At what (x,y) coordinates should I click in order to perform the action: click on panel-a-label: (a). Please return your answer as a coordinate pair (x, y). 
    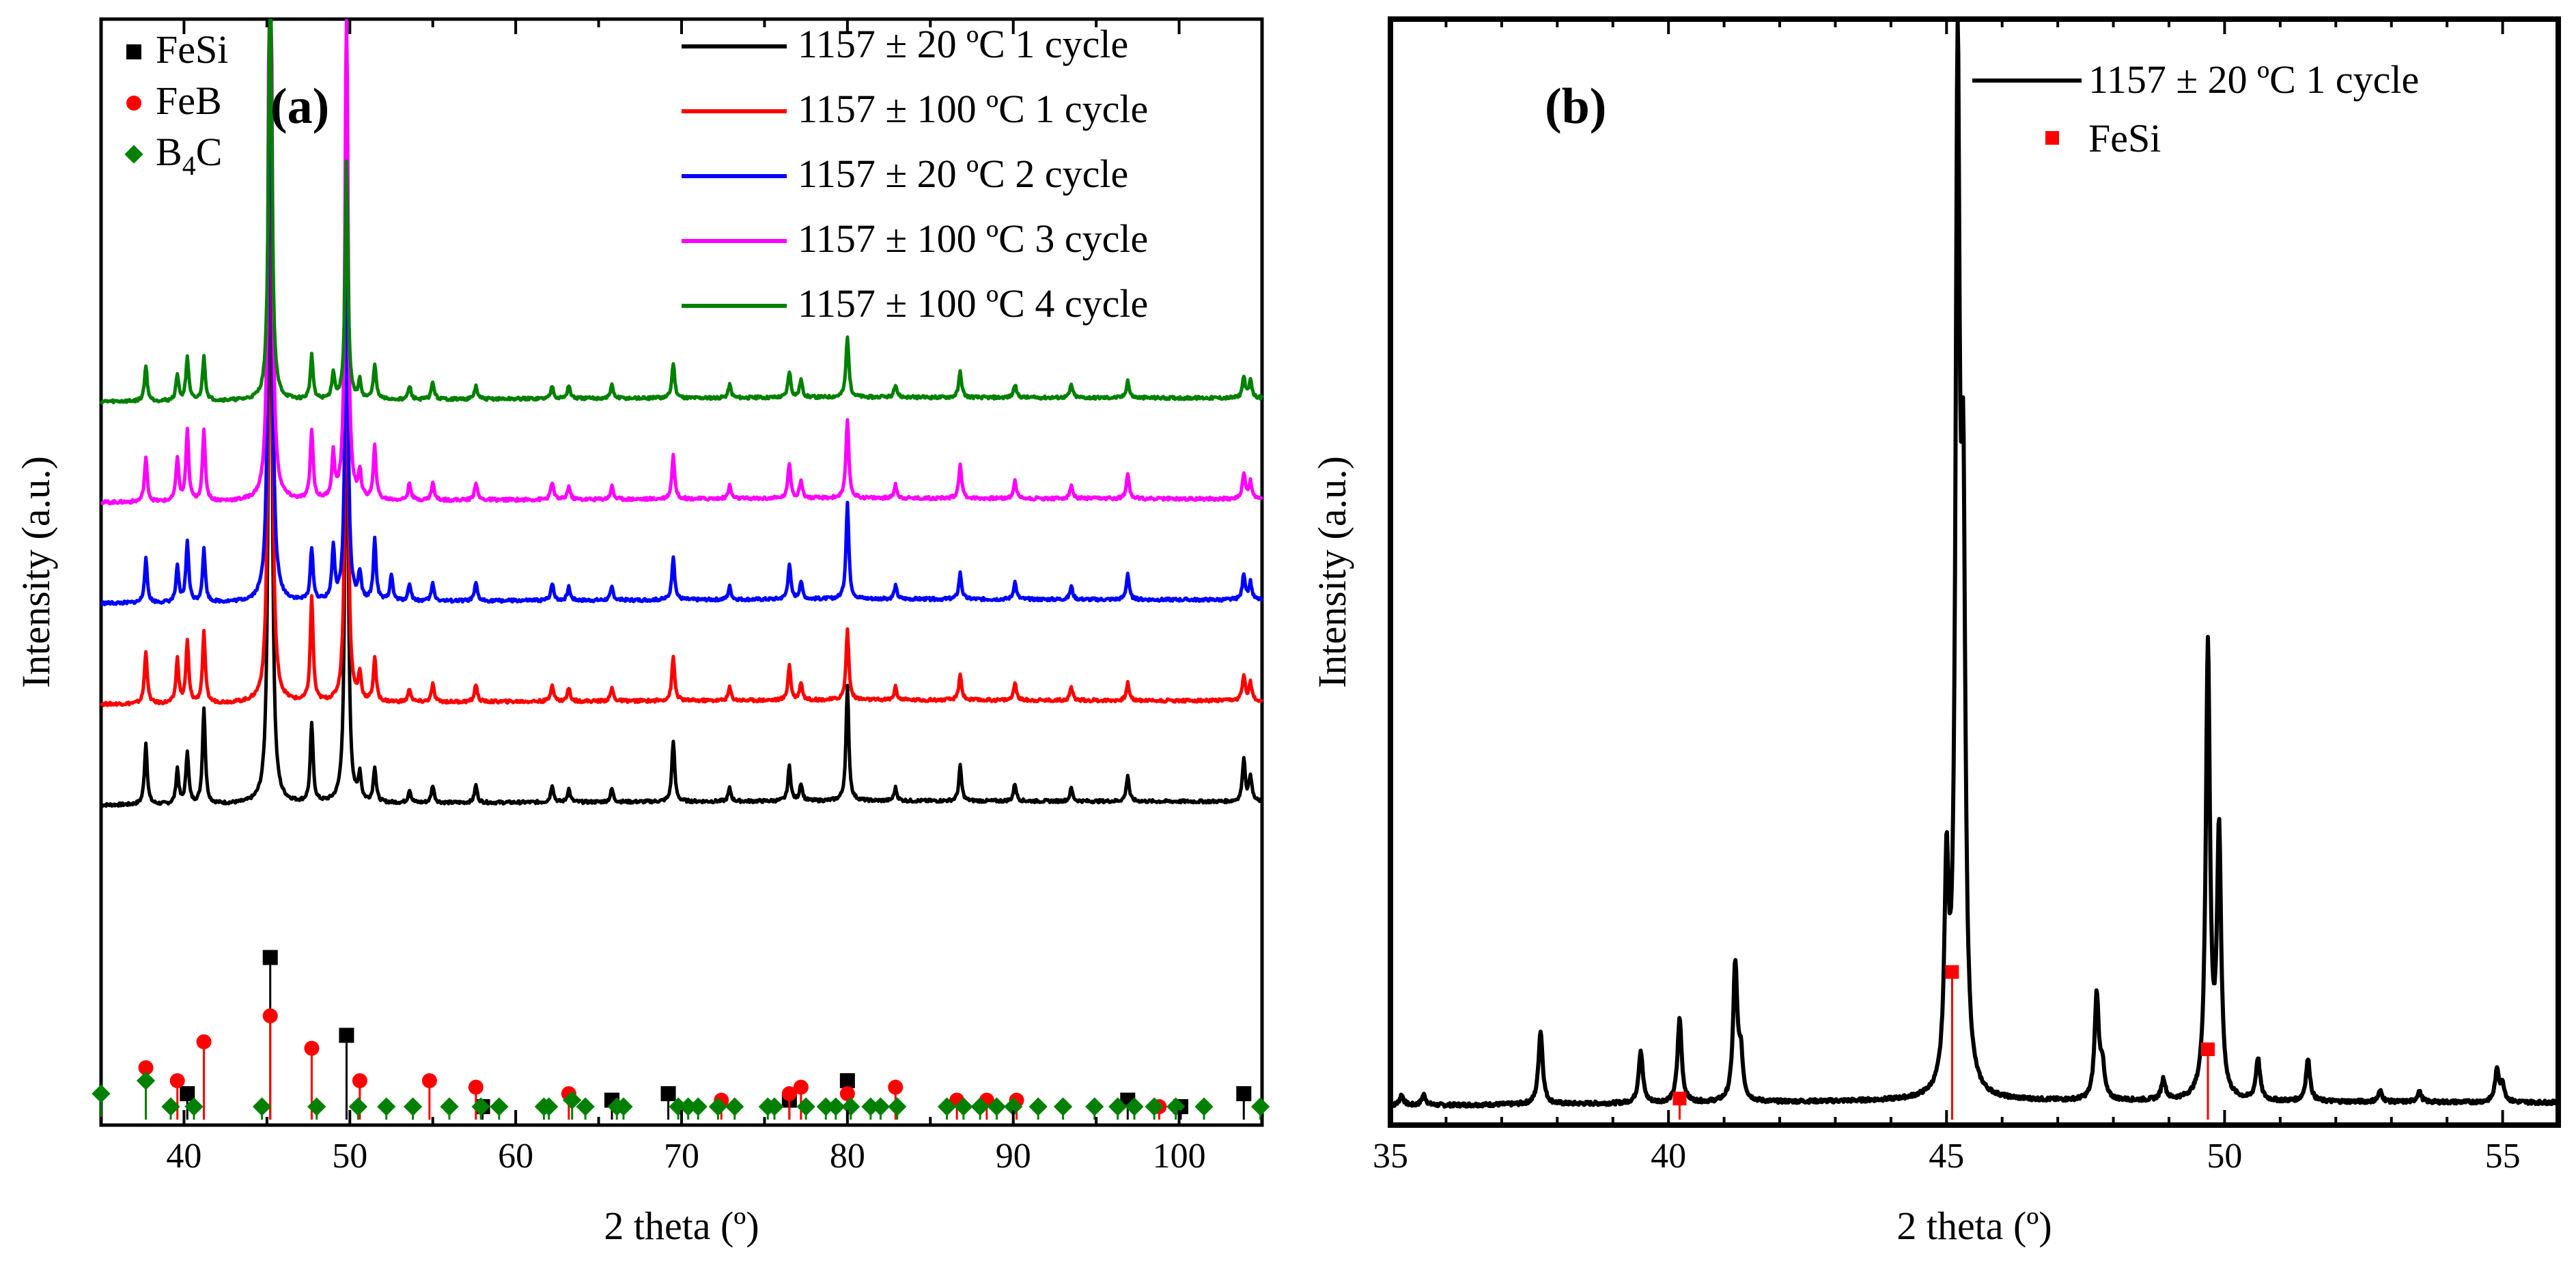
    Looking at the image, I should click on (299, 107).